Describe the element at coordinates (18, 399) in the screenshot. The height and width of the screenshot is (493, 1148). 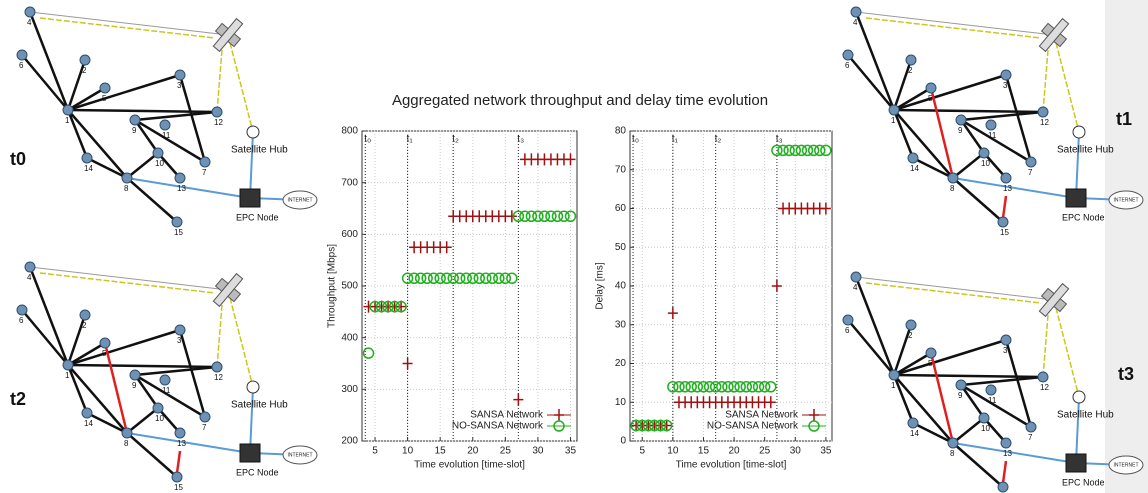
I see `time-label: t2` at that location.